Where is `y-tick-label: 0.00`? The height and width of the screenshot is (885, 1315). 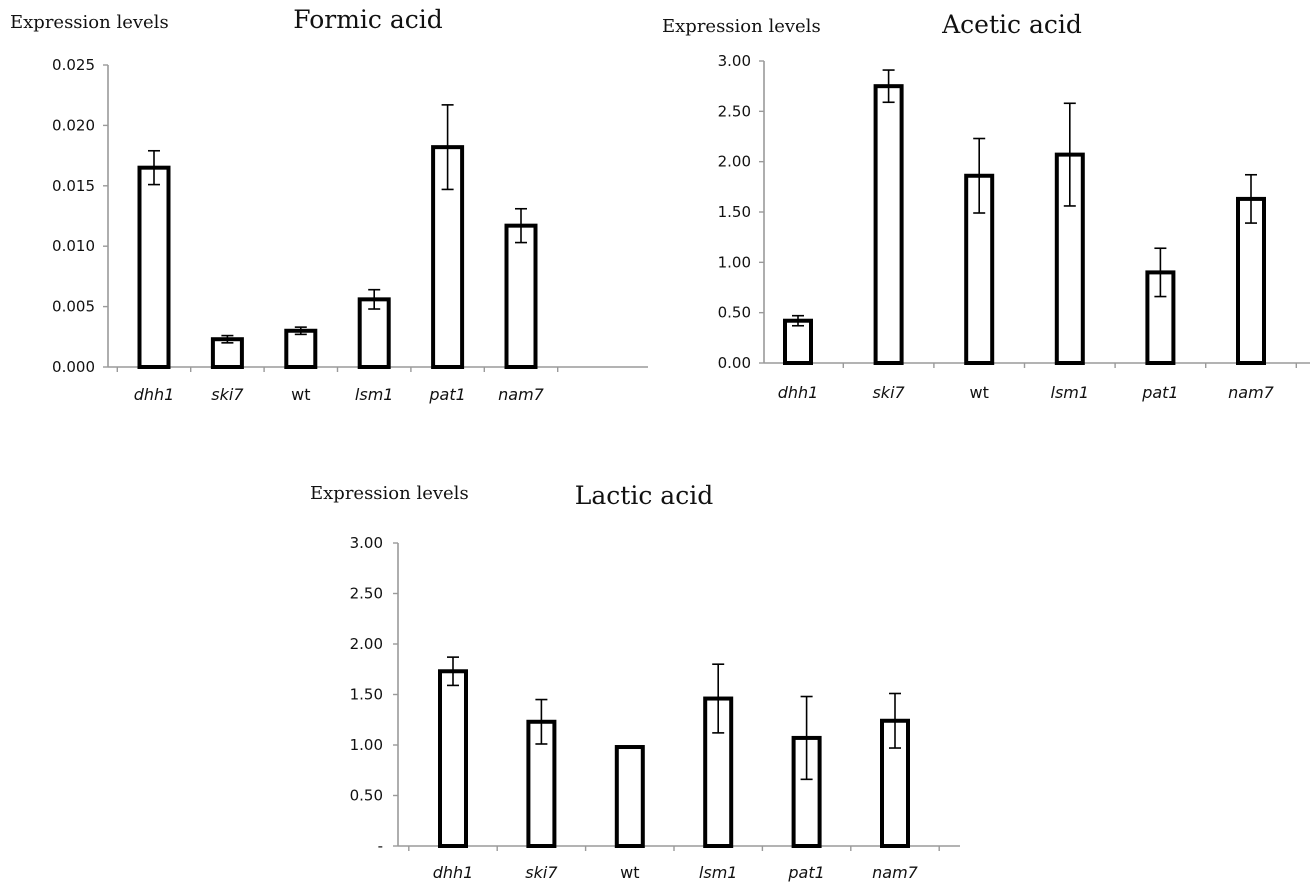
y-tick-label: 0.00 is located at coordinates (734, 363).